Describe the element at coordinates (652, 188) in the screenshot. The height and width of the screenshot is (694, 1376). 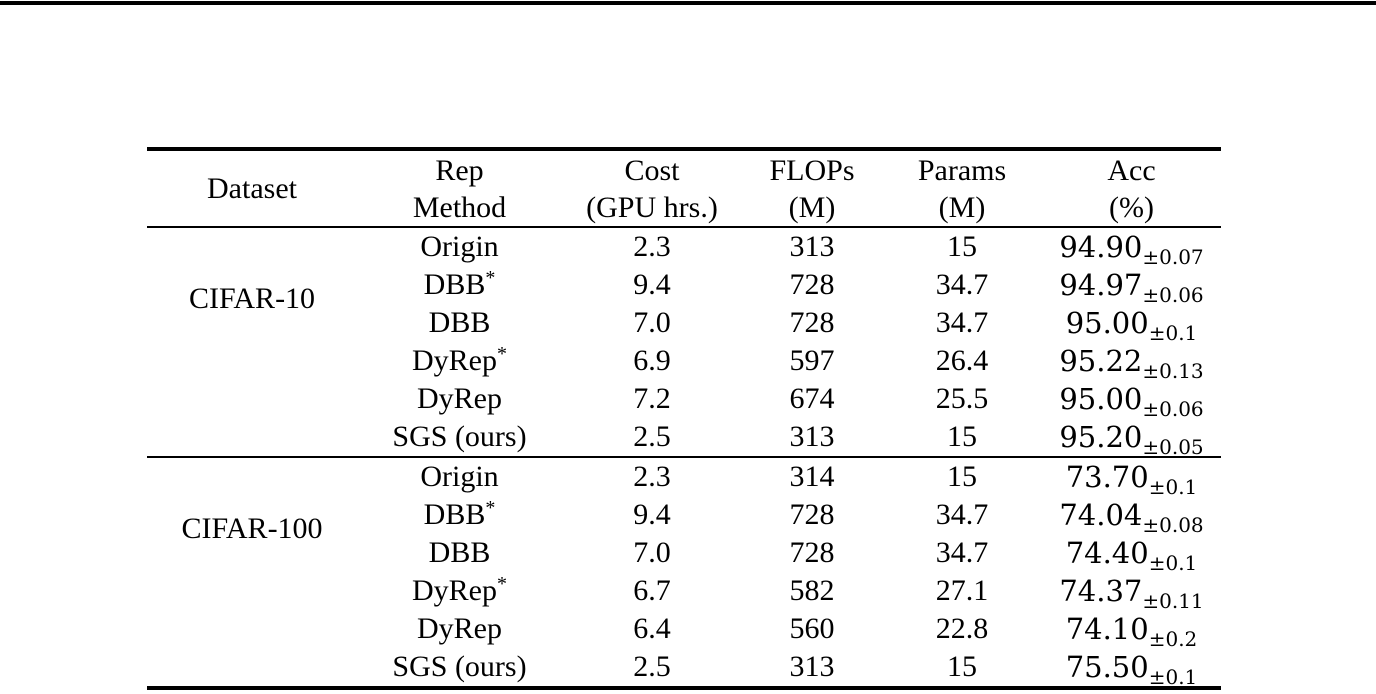
I see `col-header-cost: Cost (GPU hrs.)` at that location.